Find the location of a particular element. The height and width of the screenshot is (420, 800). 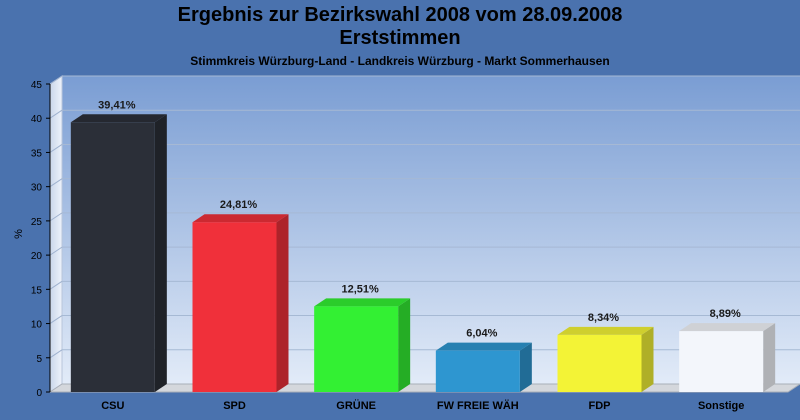

bar-csu is located at coordinates (118, 253).